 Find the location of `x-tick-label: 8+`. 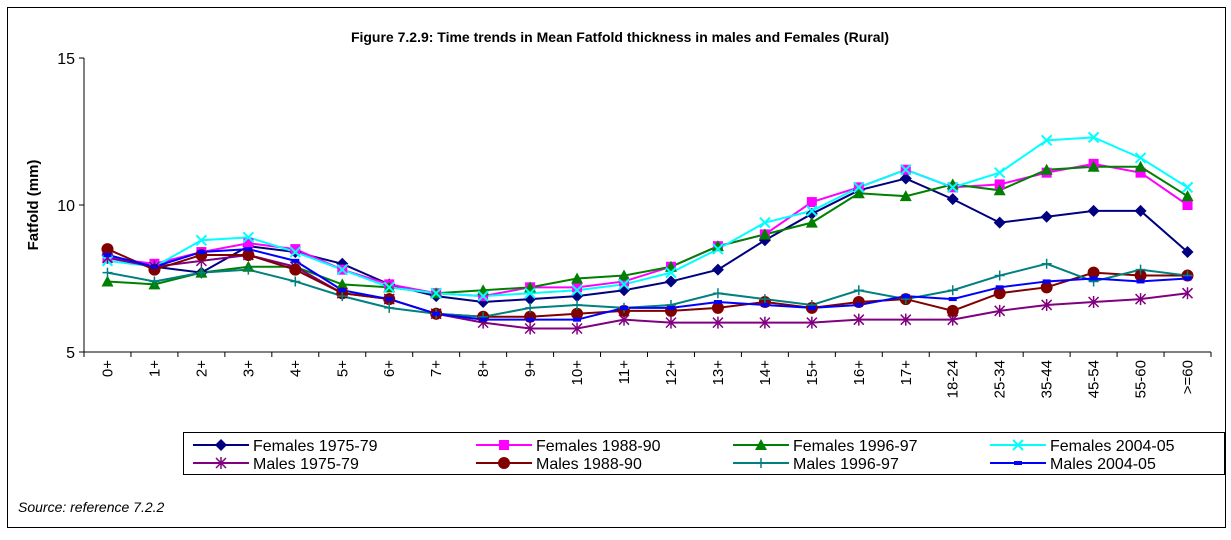

x-tick-label: 8+ is located at coordinates (483, 368).